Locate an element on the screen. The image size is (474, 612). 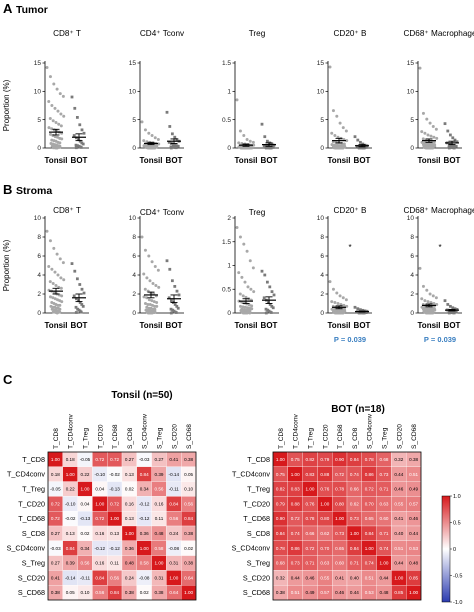
heatmap-cell-value: -0.11 is located at coordinates (174, 489).